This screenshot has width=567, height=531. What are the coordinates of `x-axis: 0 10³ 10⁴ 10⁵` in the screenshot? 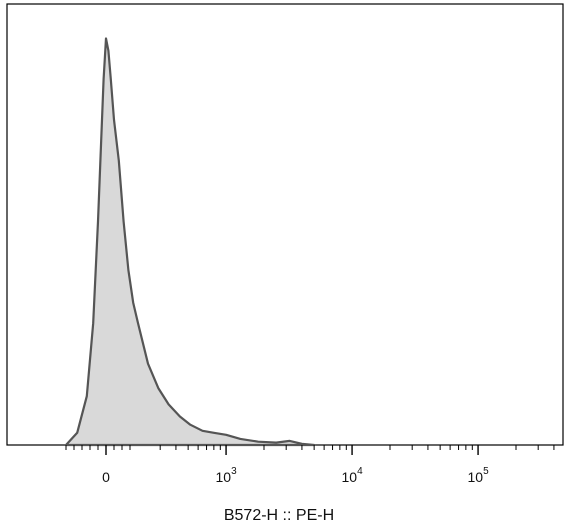 It's located at (310, 465).